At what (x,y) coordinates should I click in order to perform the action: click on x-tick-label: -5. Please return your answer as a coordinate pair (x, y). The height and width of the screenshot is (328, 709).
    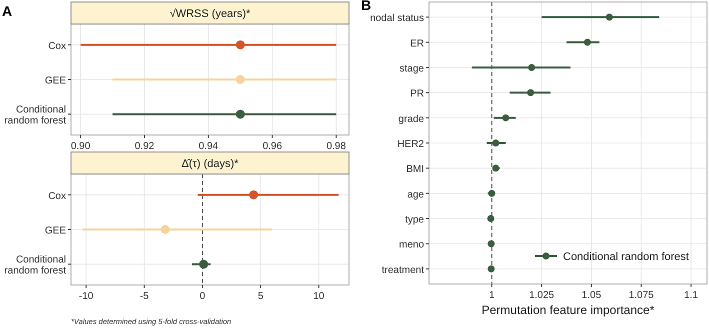
    Looking at the image, I should click on (145, 296).